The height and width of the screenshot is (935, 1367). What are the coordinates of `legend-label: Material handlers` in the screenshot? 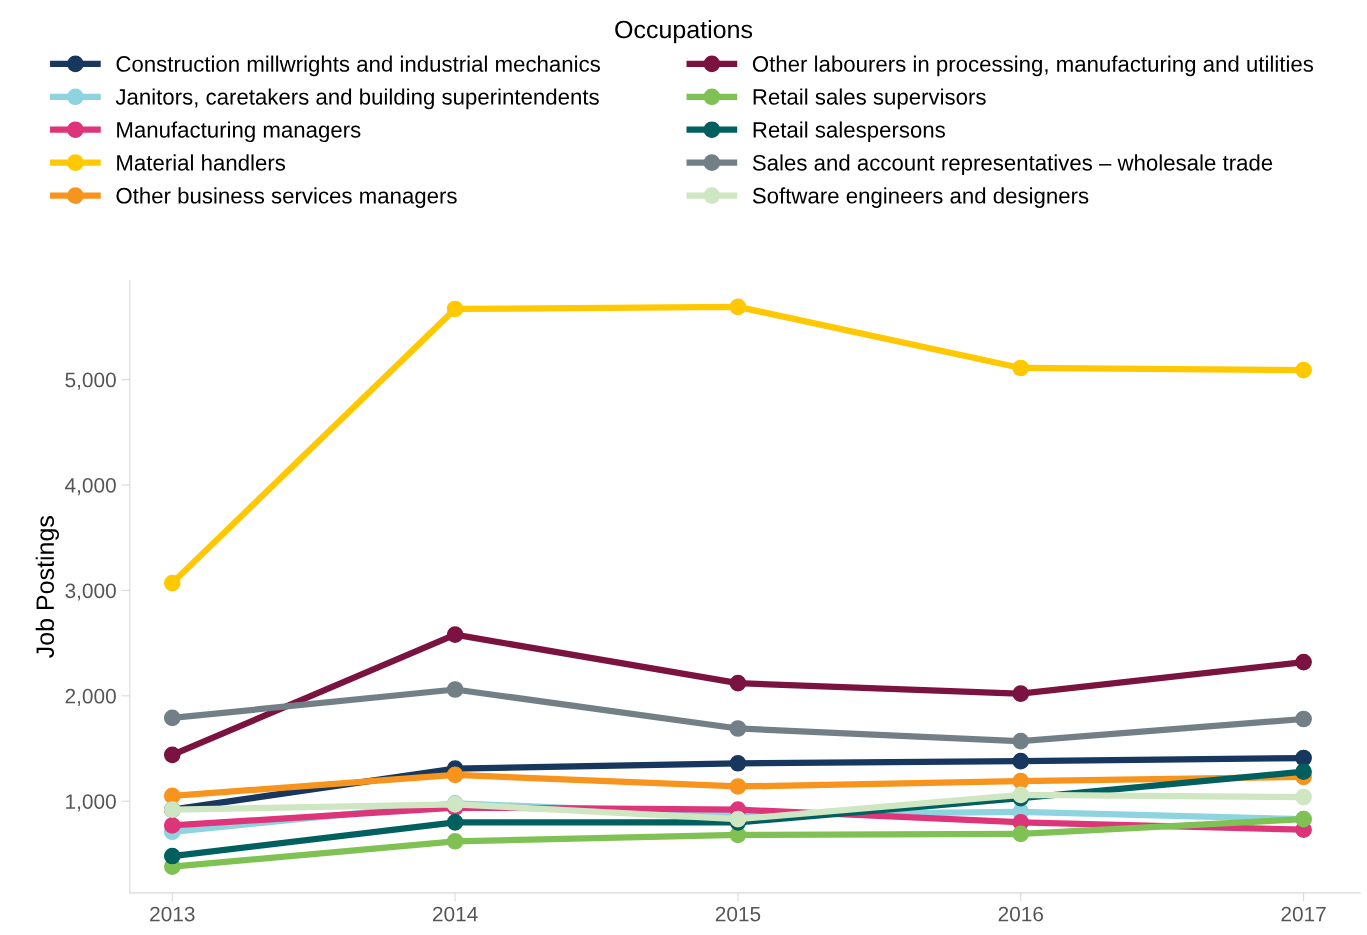 It's located at (201, 162).